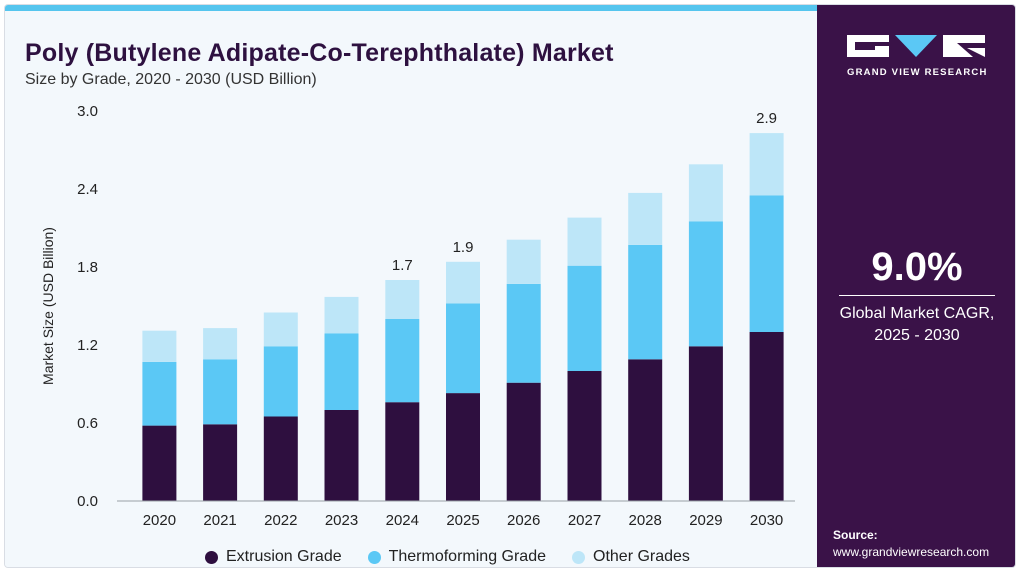 The width and height of the screenshot is (1022, 572). What do you see at coordinates (766, 416) in the screenshot?
I see `bar-extrusion-2030` at bounding box center [766, 416].